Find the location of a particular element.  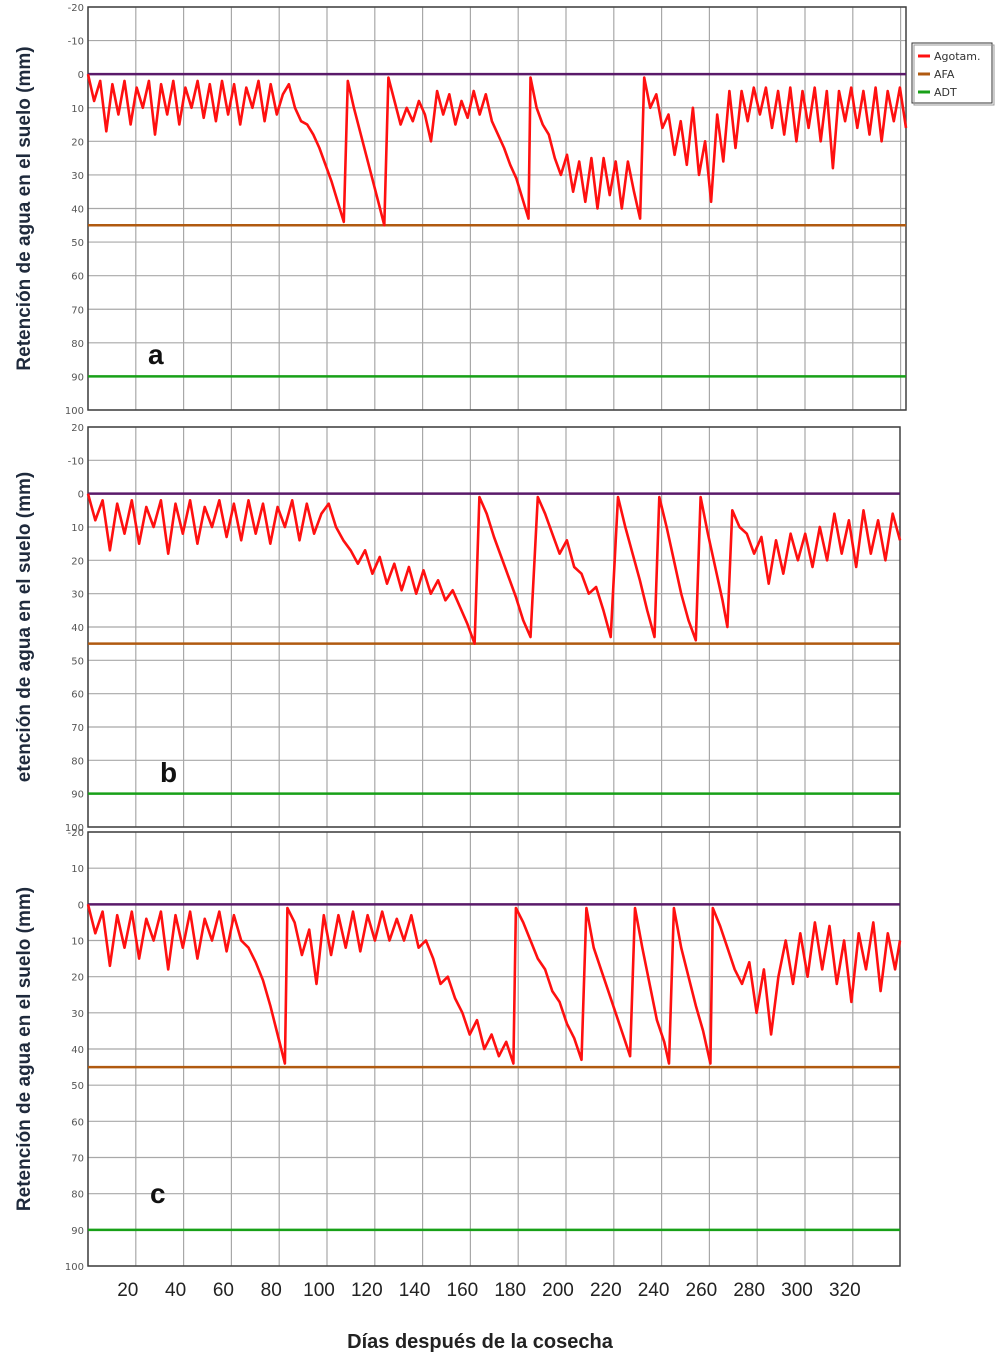

x-tick-label: 260 is located at coordinates (702, 1290).